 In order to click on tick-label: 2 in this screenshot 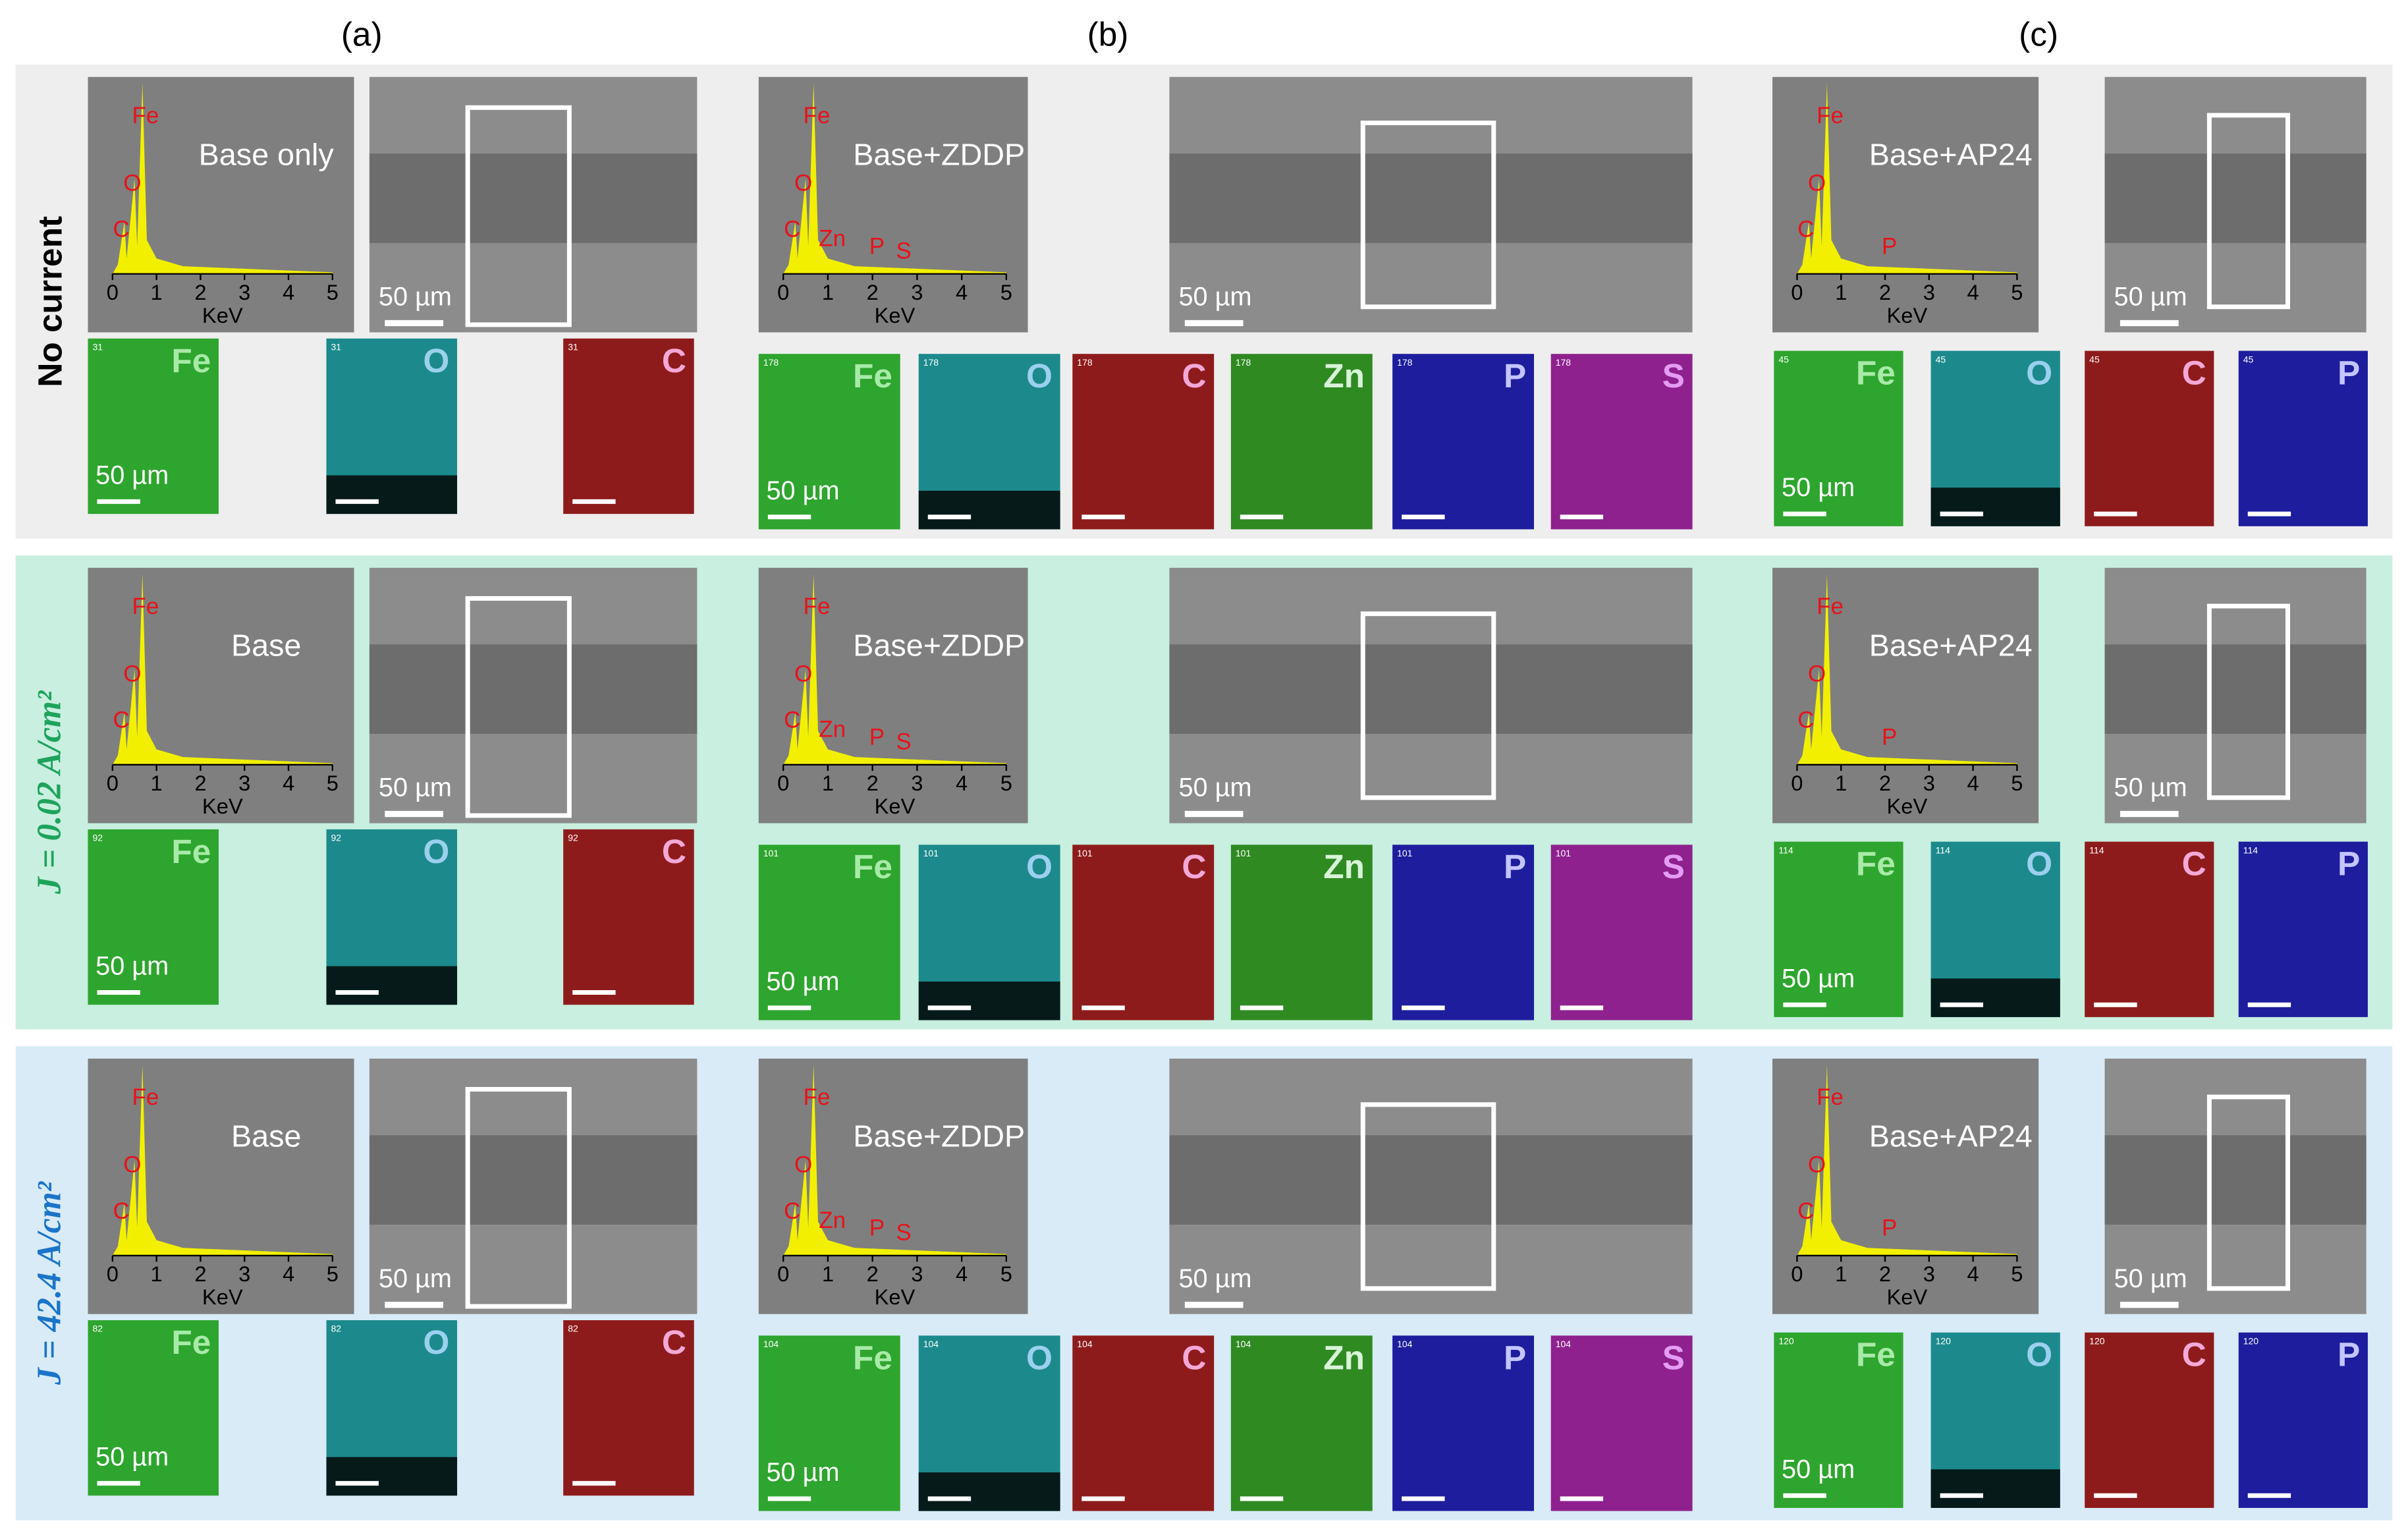, I will do `click(200, 783)`.